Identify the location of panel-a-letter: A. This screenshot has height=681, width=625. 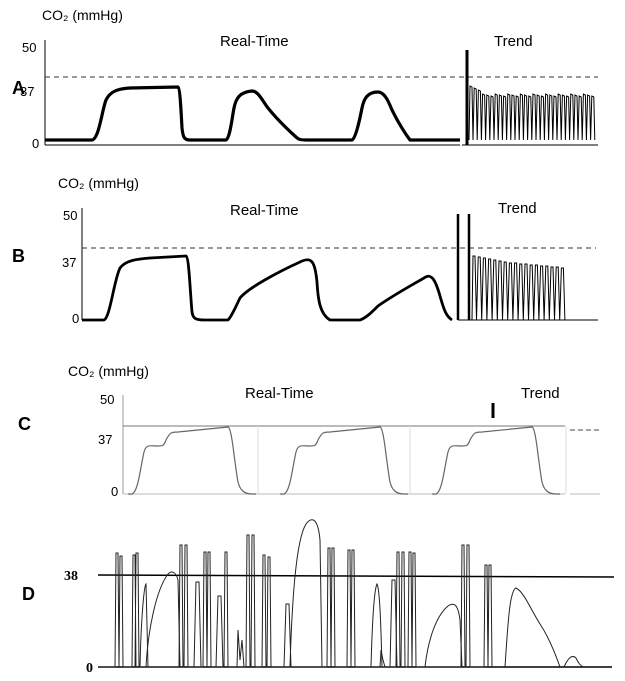
(18, 88).